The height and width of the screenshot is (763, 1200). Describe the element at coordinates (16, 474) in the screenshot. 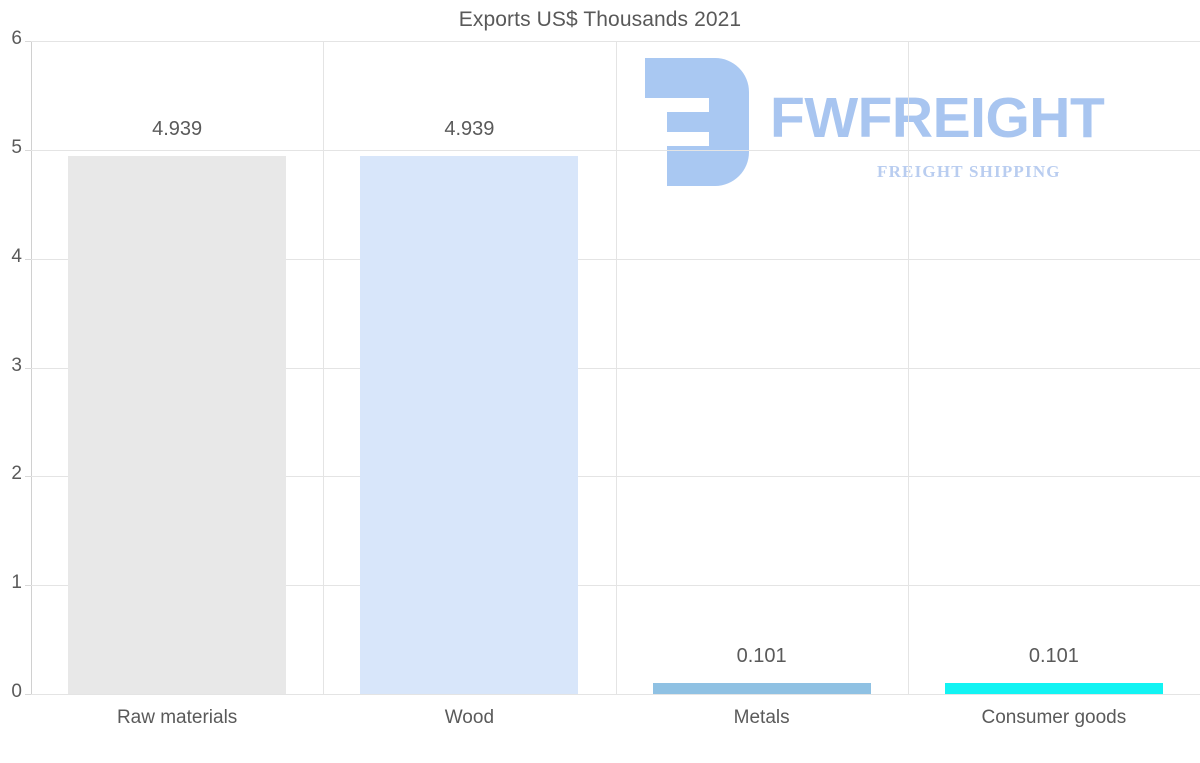

I see `y-tick-label: 2` at that location.